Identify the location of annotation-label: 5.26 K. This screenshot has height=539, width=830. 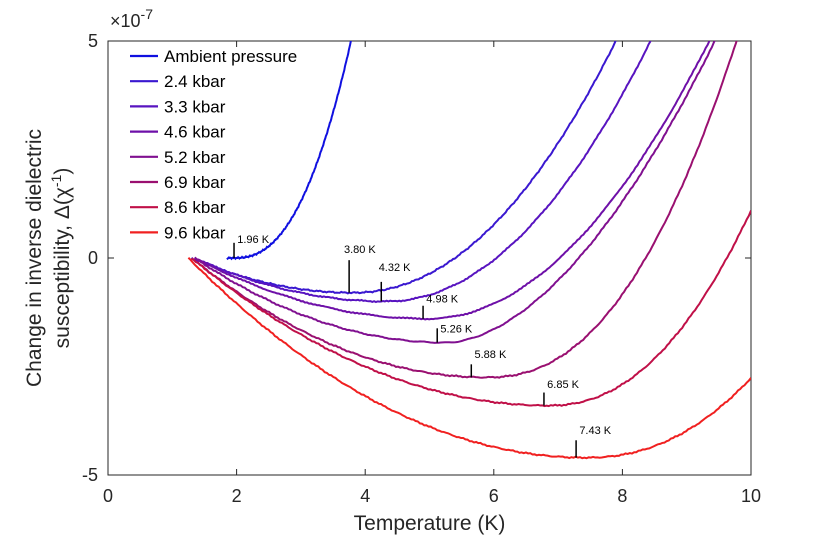
(456, 330).